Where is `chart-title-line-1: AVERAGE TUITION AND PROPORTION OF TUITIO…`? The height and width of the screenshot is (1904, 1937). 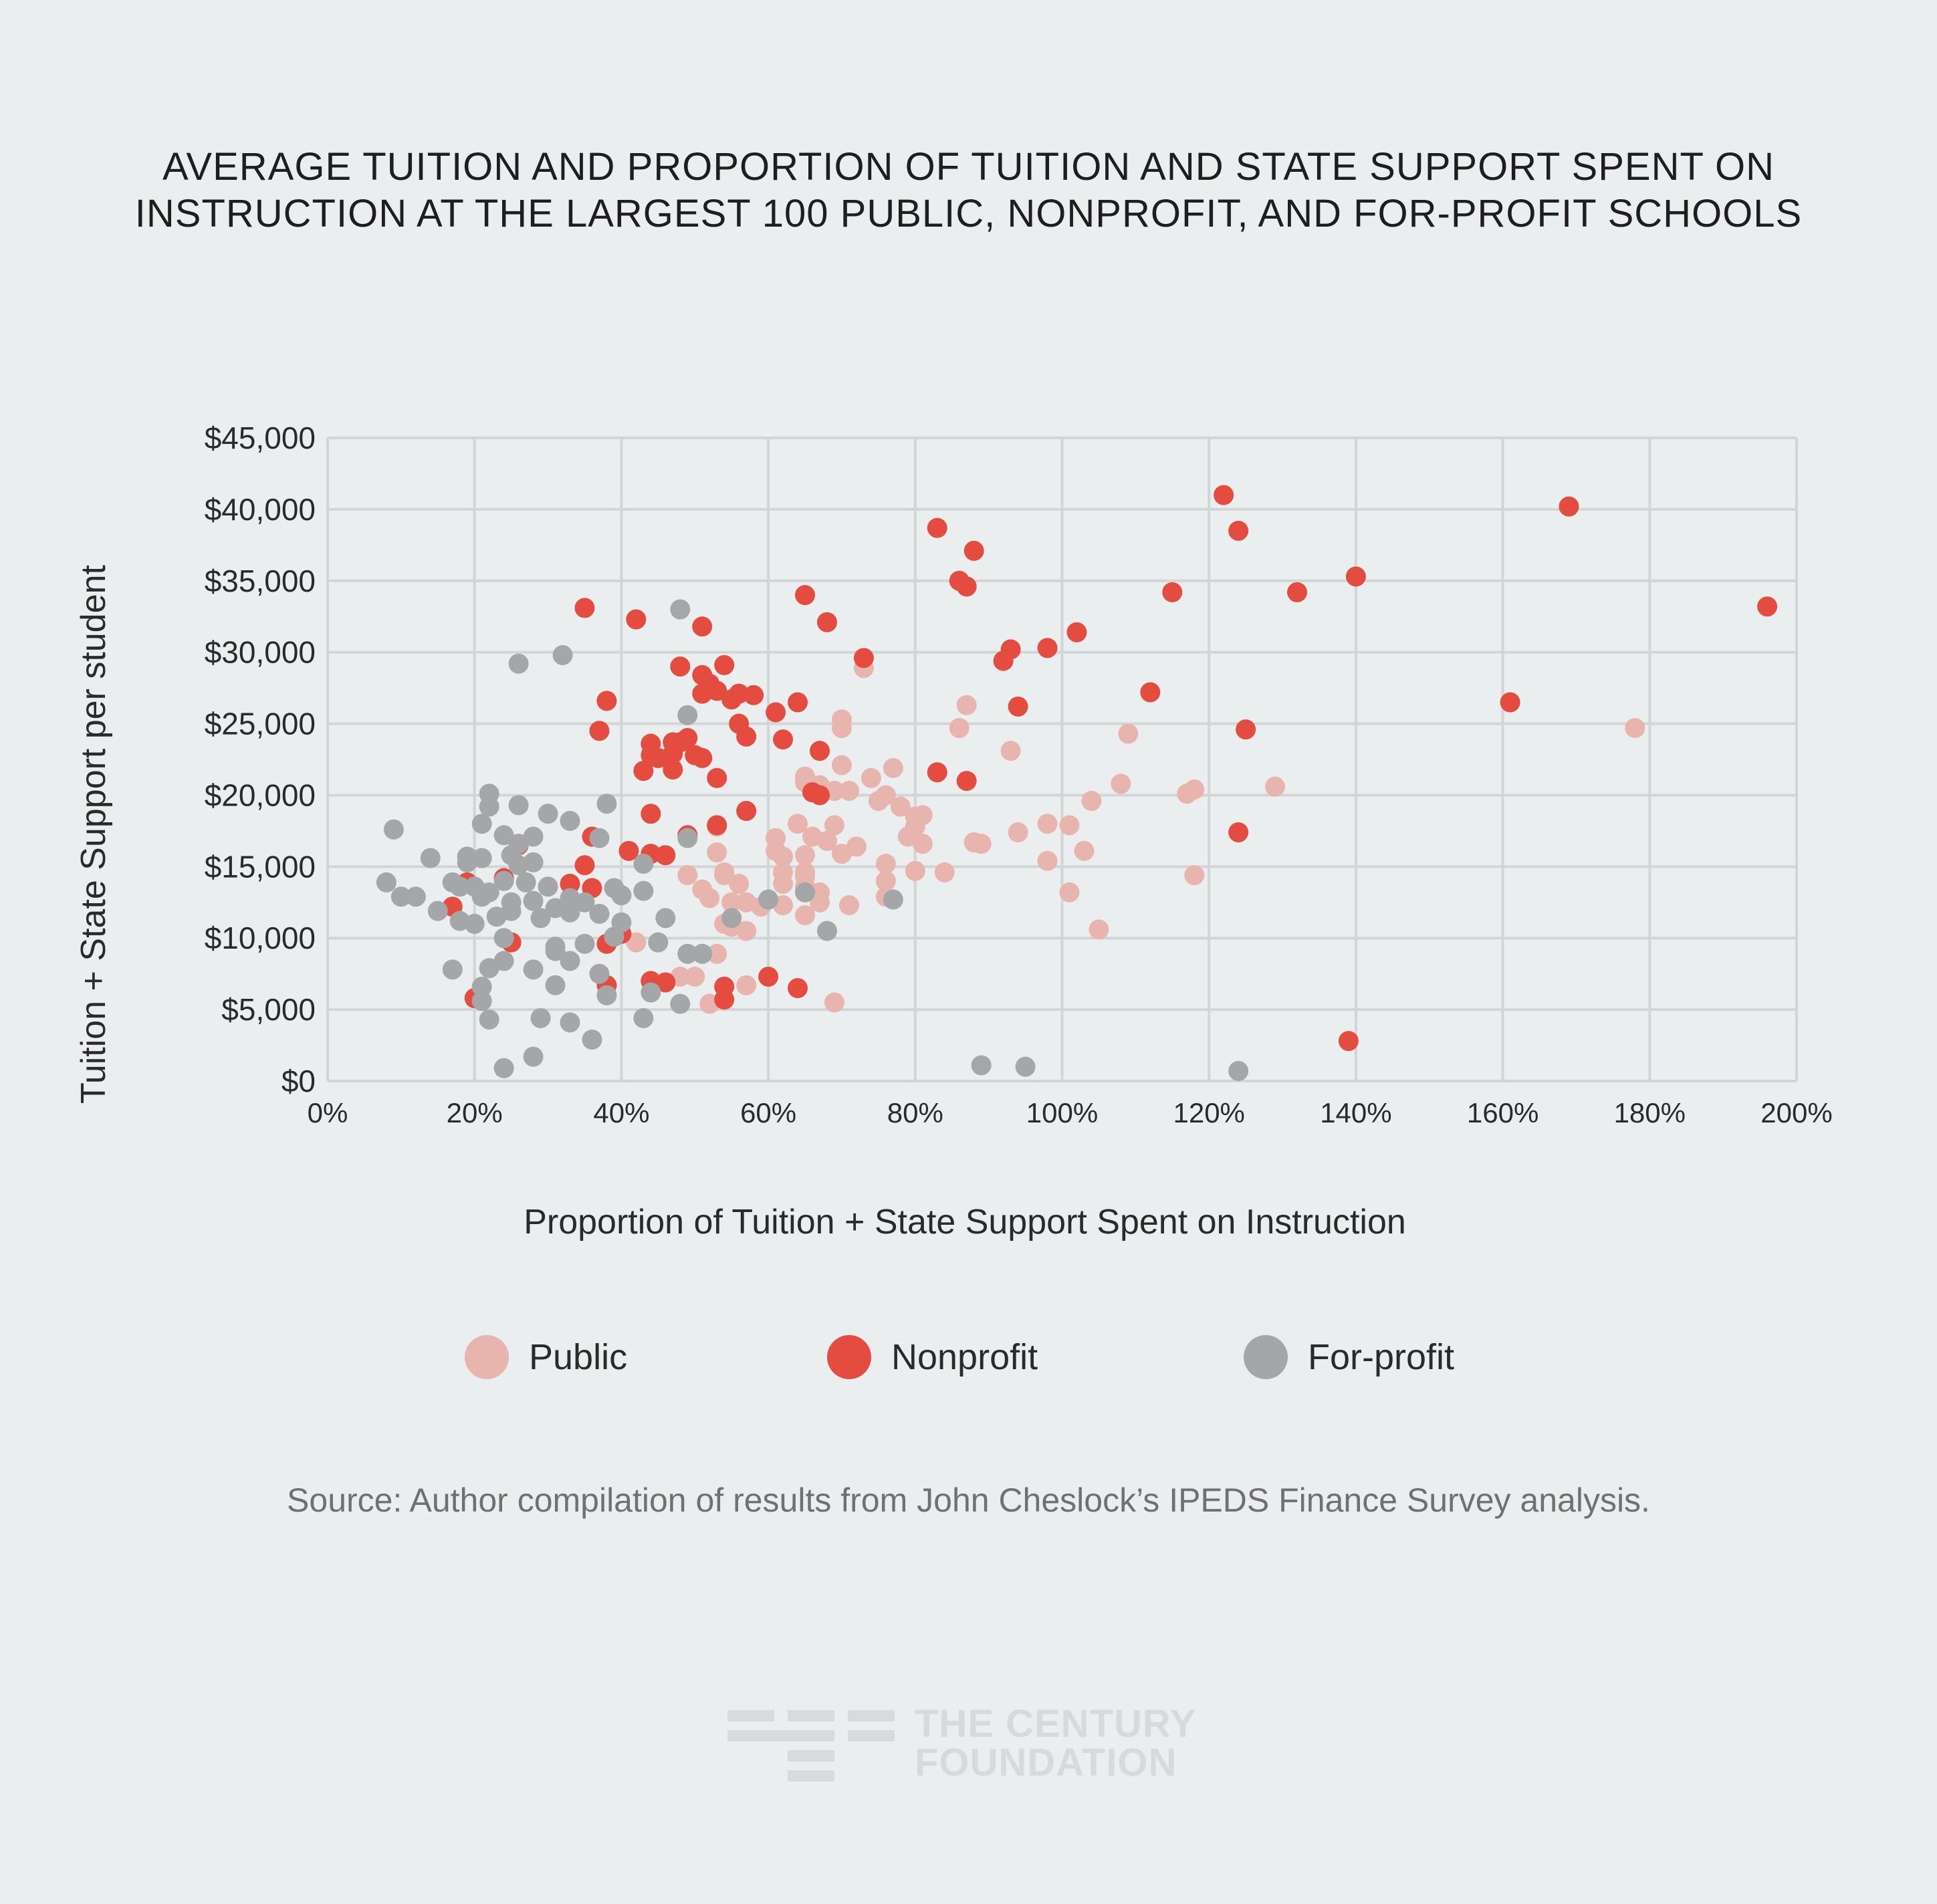 chart-title-line-1: AVERAGE TUITION AND PROPORTION OF TUITIO… is located at coordinates (968, 167).